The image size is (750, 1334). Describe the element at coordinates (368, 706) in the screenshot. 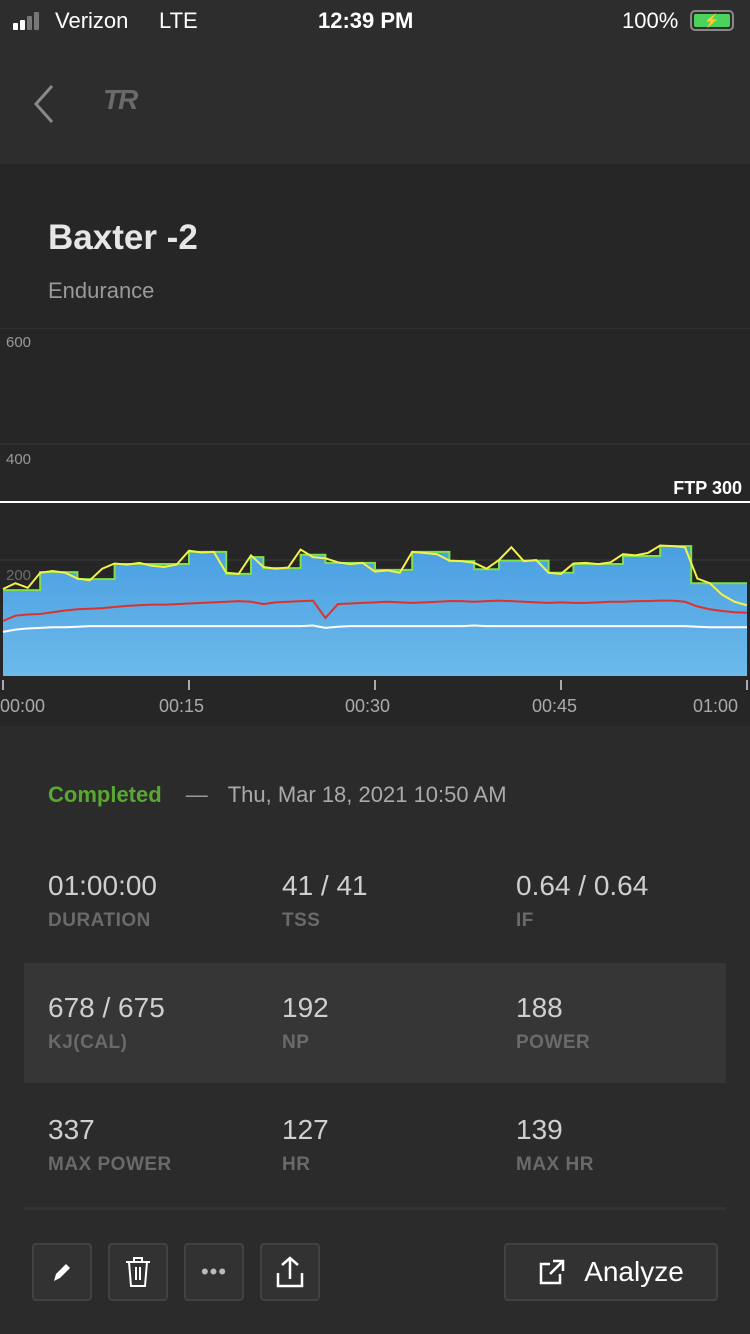

I see `x-tick-label: 00:30` at that location.